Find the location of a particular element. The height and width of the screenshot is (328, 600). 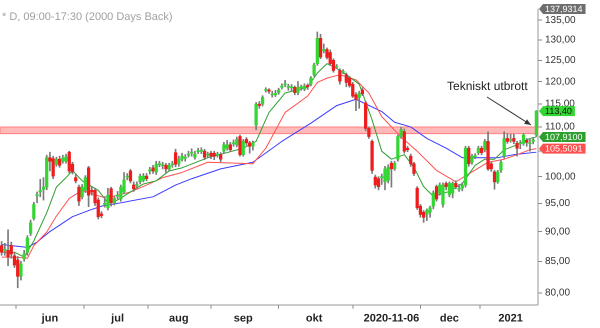

candlestick is located at coordinates (8, 247).